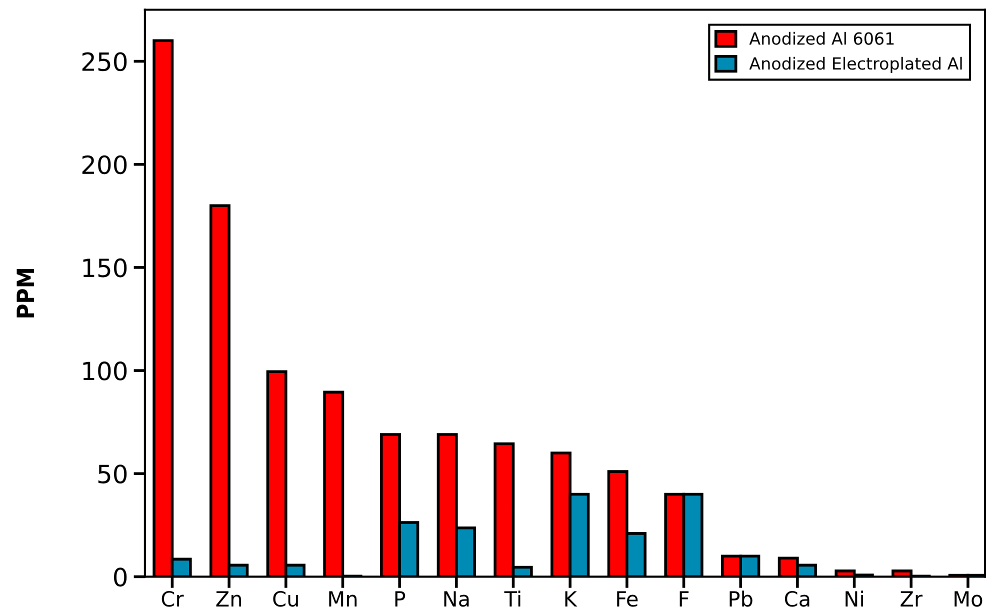 The image size is (986, 609). Describe the element at coordinates (911, 598) in the screenshot. I see `x-tick-label: Zr` at that location.